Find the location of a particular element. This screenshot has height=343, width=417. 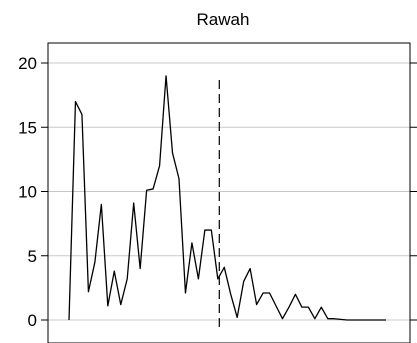

chart-title: Rawah is located at coordinates (223, 19).